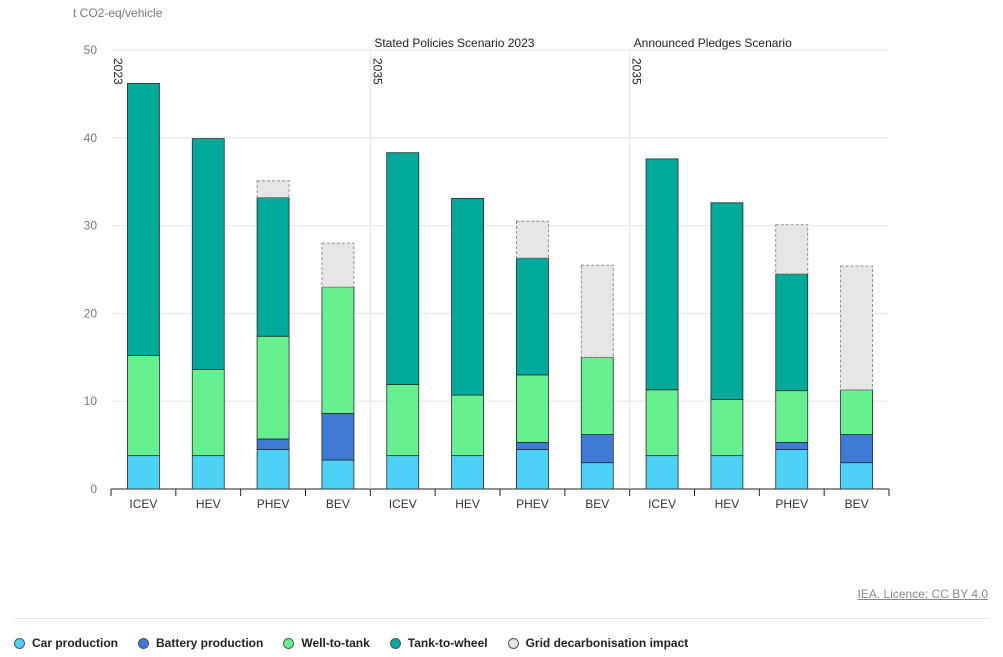  What do you see at coordinates (118, 13) in the screenshot?
I see `y-axis-unit-label: t CO2-eq/vehicle` at bounding box center [118, 13].